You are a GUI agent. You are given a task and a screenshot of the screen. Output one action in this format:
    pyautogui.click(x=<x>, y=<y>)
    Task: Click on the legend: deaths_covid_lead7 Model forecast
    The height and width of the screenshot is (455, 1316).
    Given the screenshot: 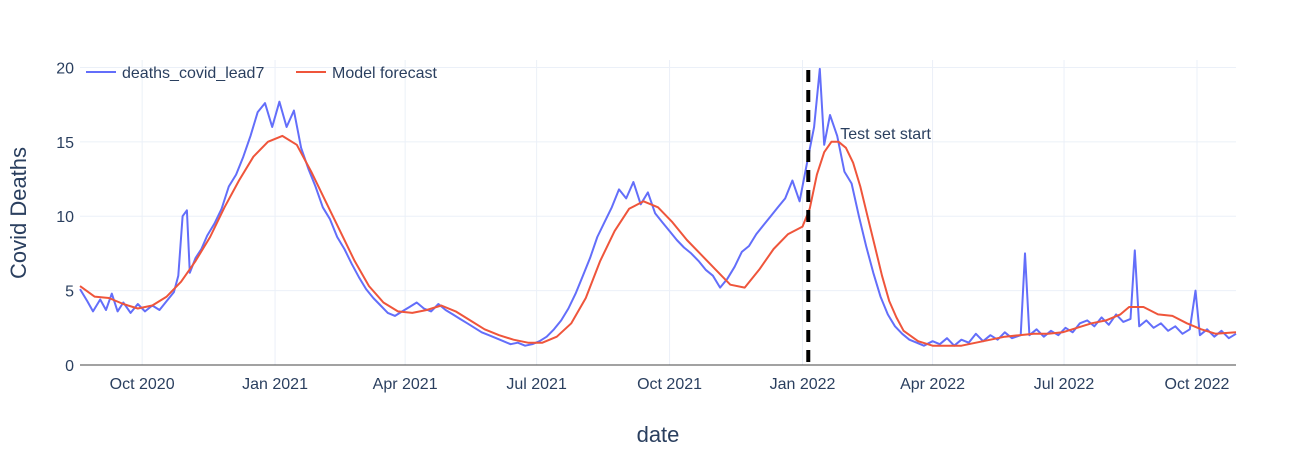 What is the action you would take?
    pyautogui.click(x=261, y=73)
    